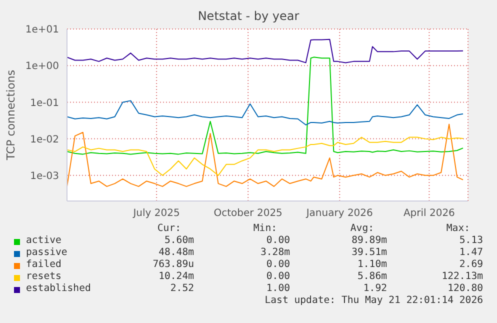 This screenshot has width=497, height=323. What do you see at coordinates (371, 264) in the screenshot?
I see `text: 1.10m` at bounding box center [371, 264].